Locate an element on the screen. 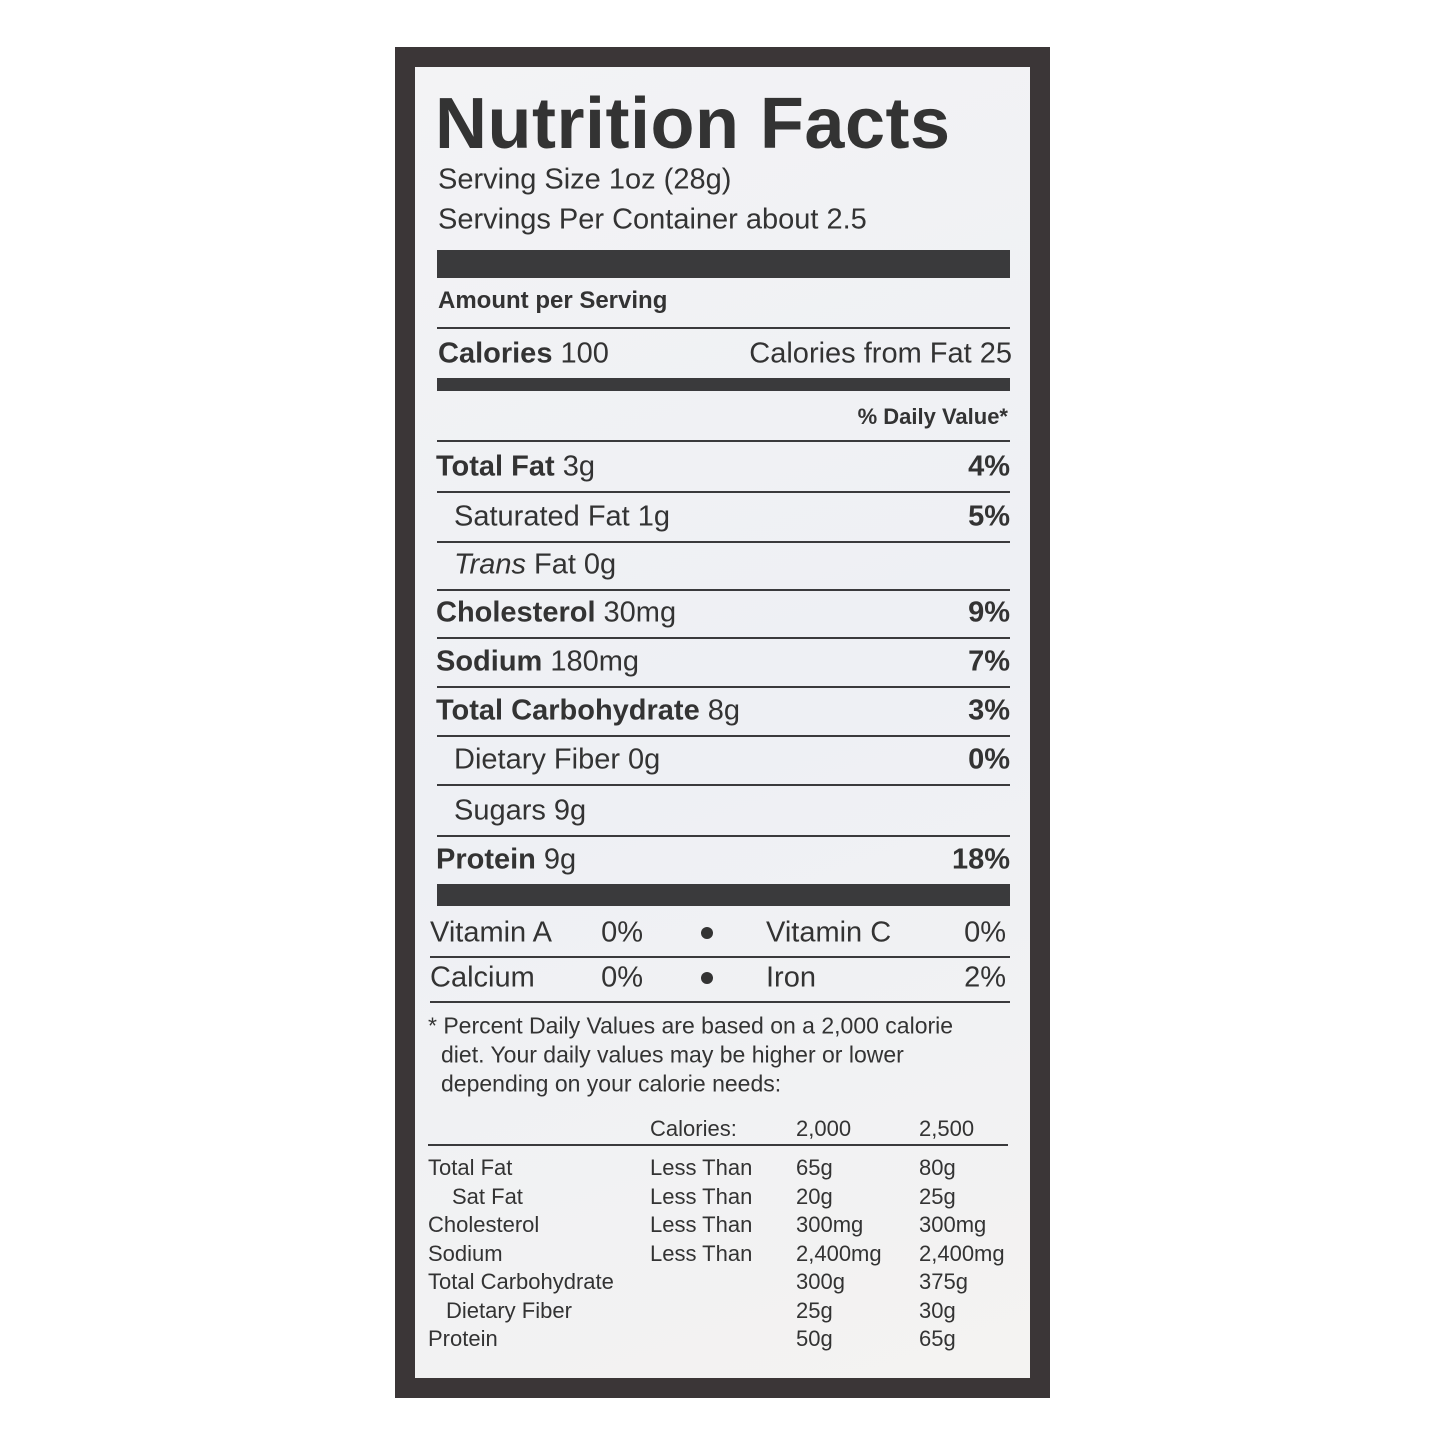 The height and width of the screenshot is (1445, 1445). nutrient-dv: 18% is located at coordinates (980, 859).